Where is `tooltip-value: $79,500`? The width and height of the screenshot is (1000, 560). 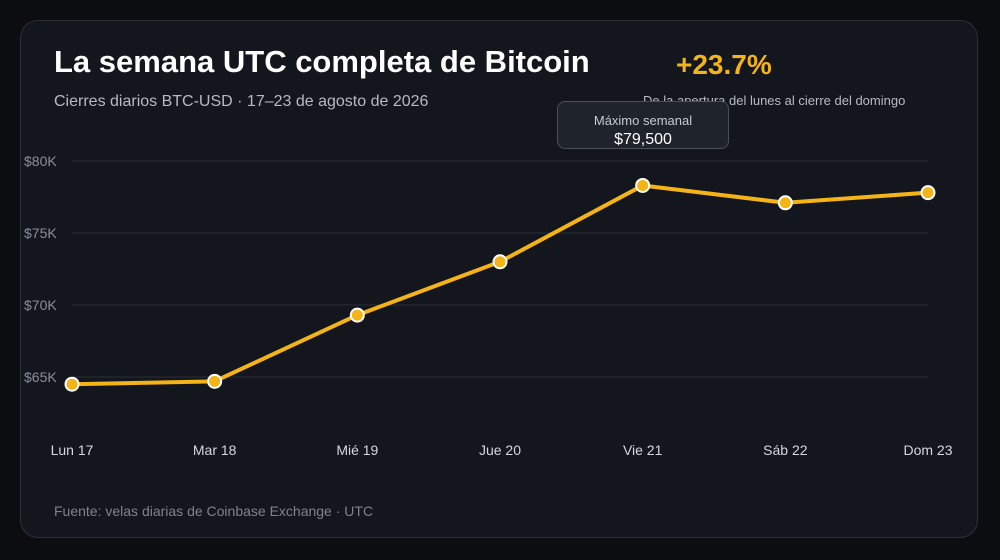 tooltip-value: $79,500 is located at coordinates (643, 139).